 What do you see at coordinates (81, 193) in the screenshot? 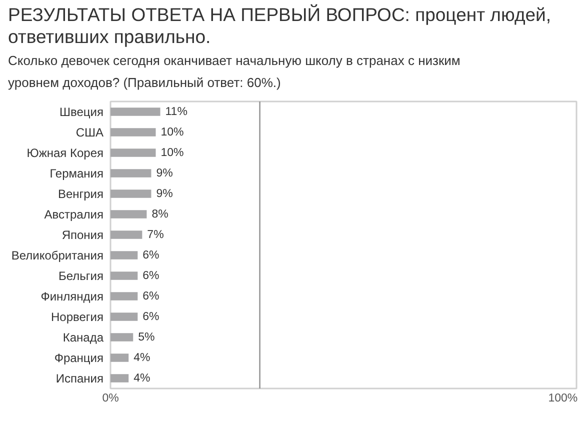
I see `y-tick-label: Венгрия` at bounding box center [81, 193].